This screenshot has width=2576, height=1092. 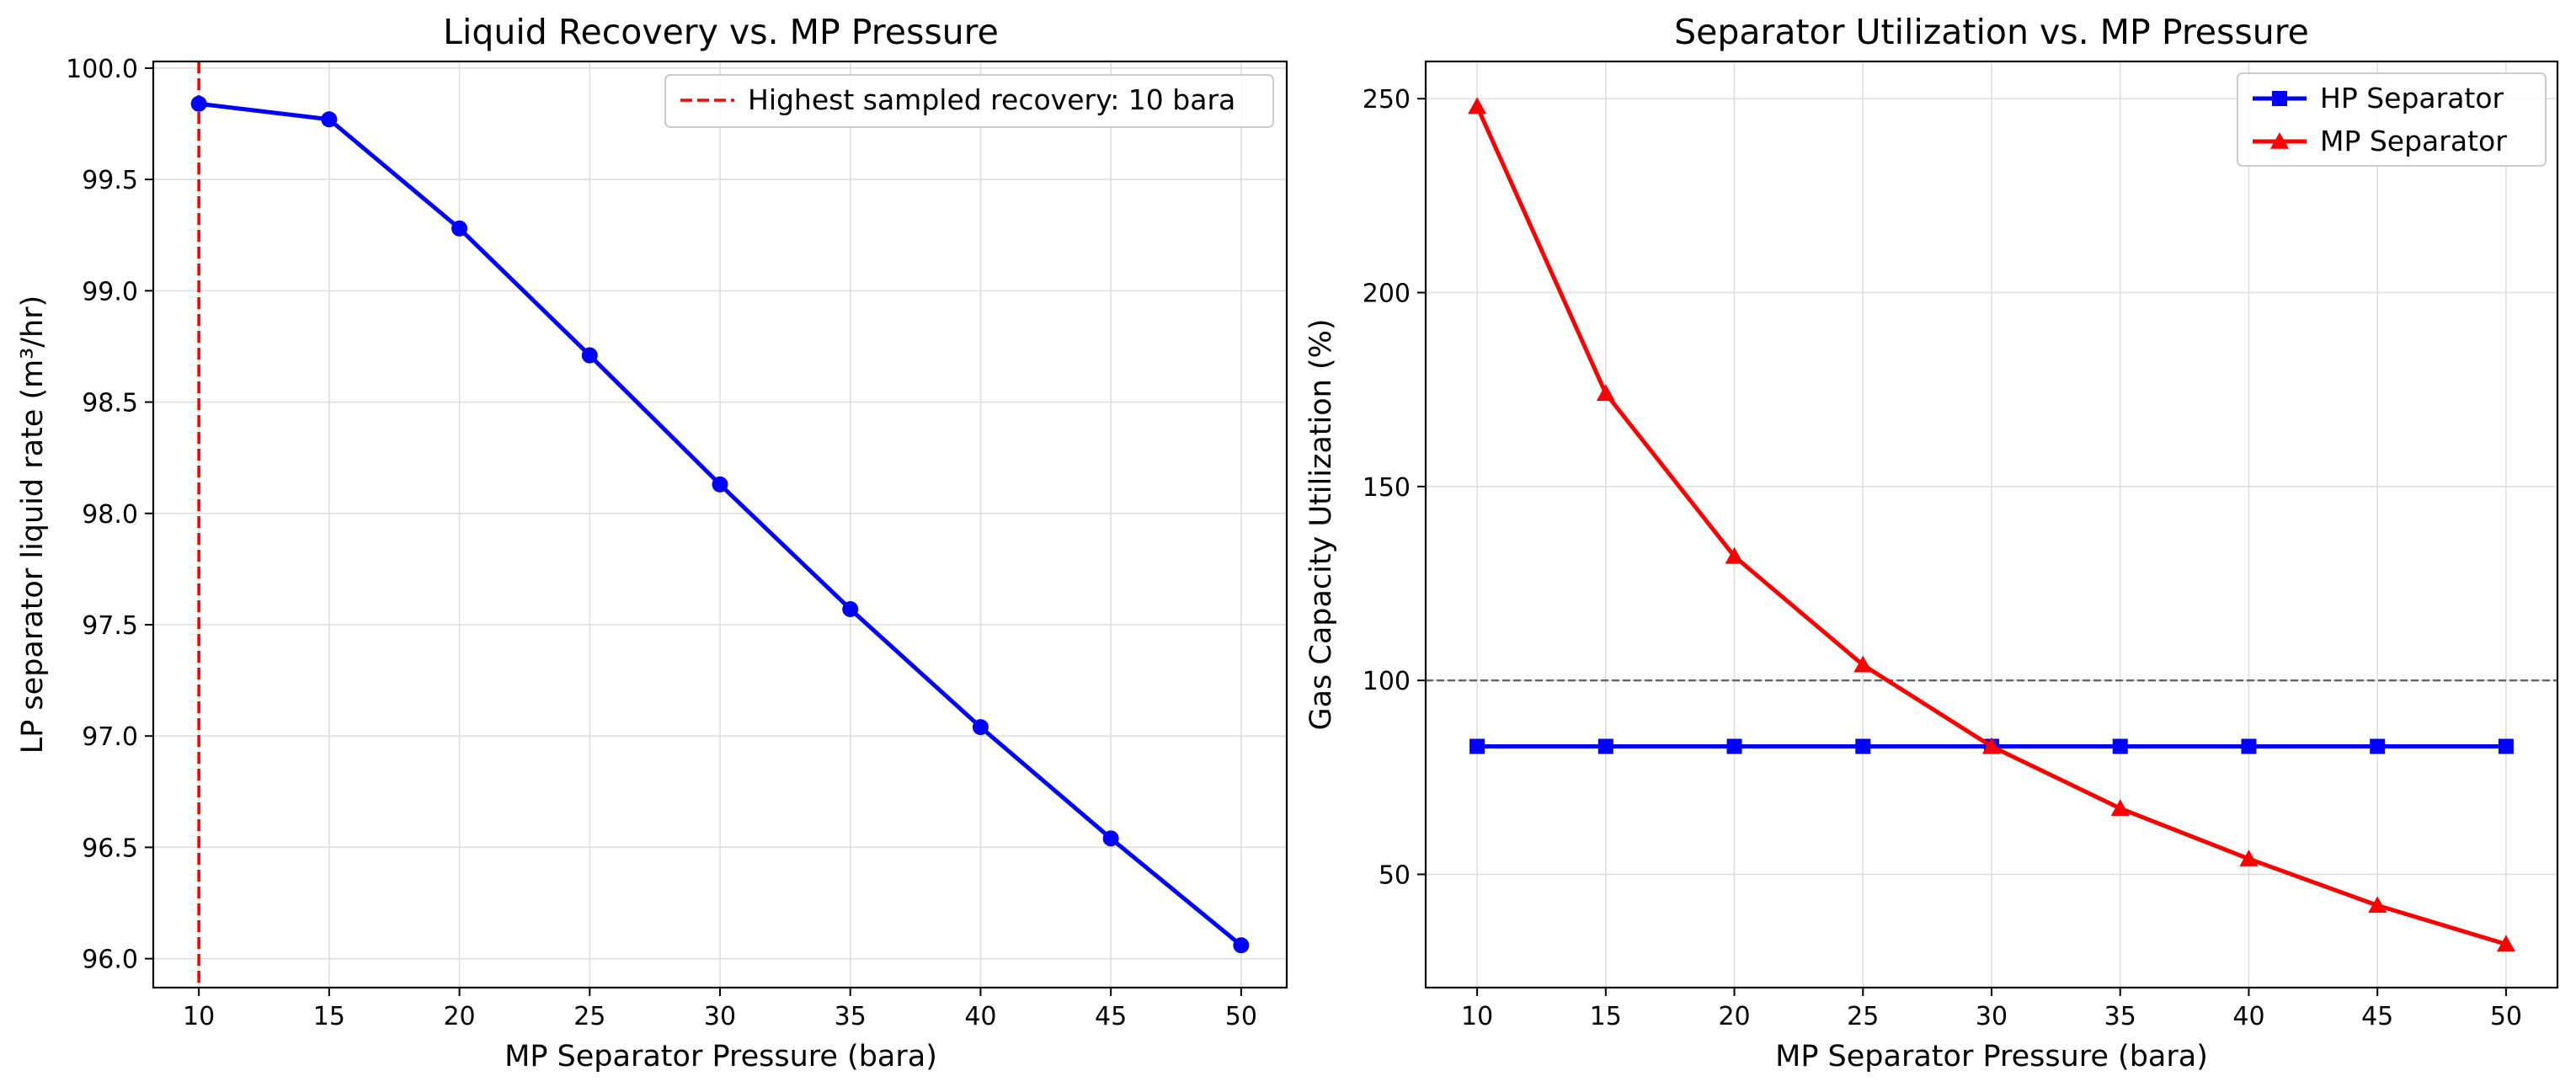 I want to click on recovery-x-tick-label: 45, so click(x=1111, y=1017).